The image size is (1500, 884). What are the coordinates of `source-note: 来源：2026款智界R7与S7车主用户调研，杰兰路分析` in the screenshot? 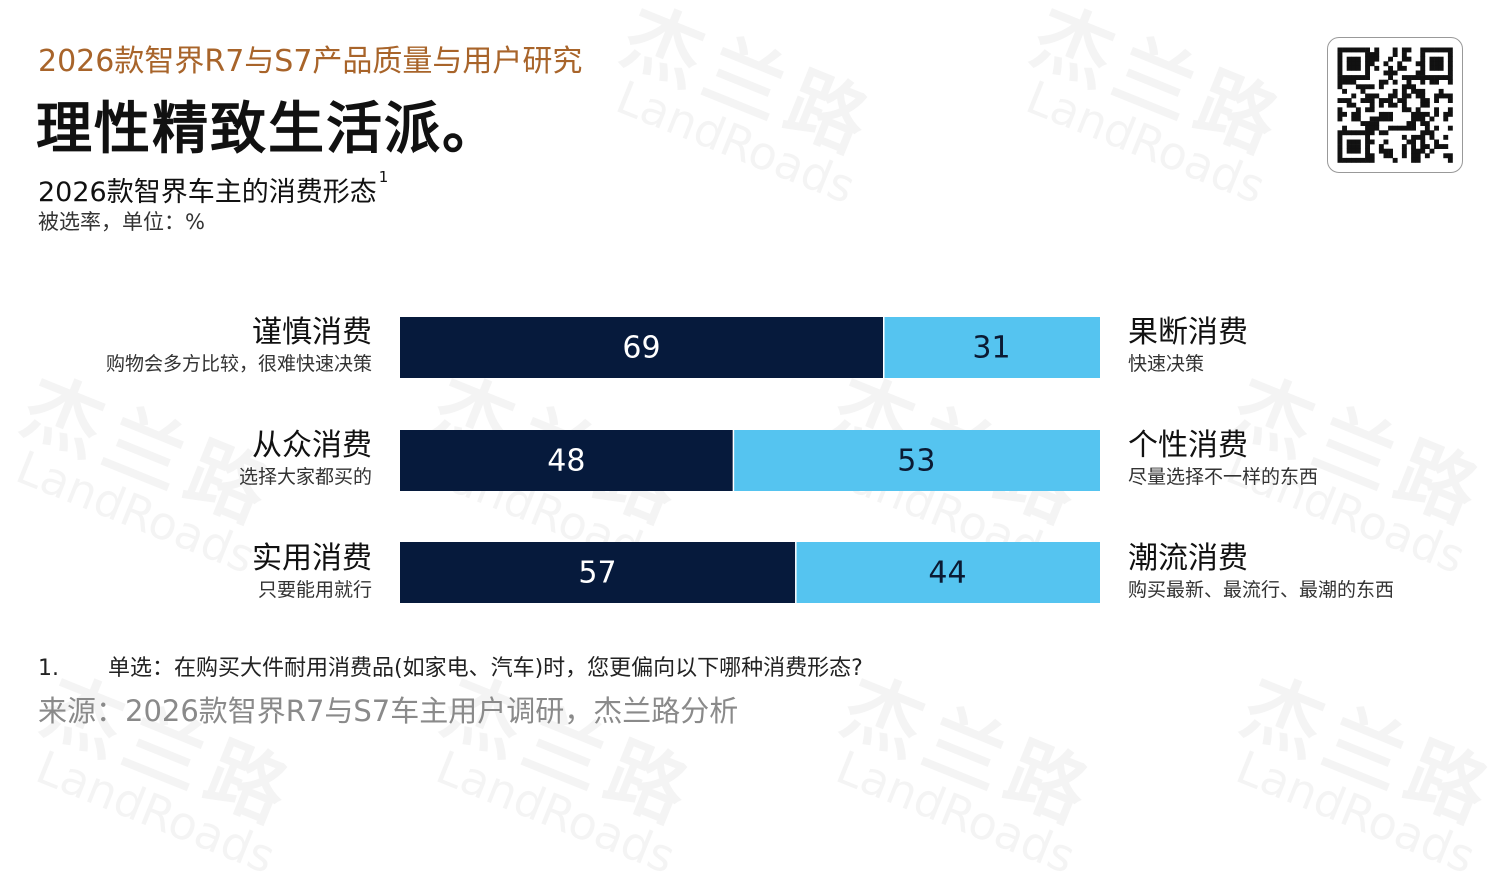 It's located at (388, 711).